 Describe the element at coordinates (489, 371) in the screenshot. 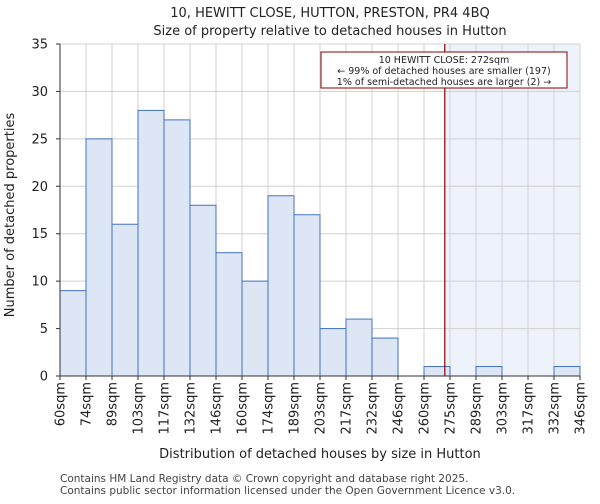

I see `bar-289sqm` at that location.